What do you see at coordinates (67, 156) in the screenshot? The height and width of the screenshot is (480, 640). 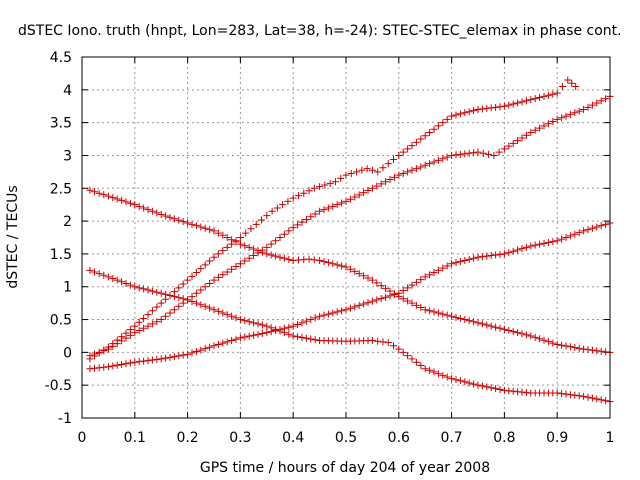 I see `y-tick-label: 3` at bounding box center [67, 156].